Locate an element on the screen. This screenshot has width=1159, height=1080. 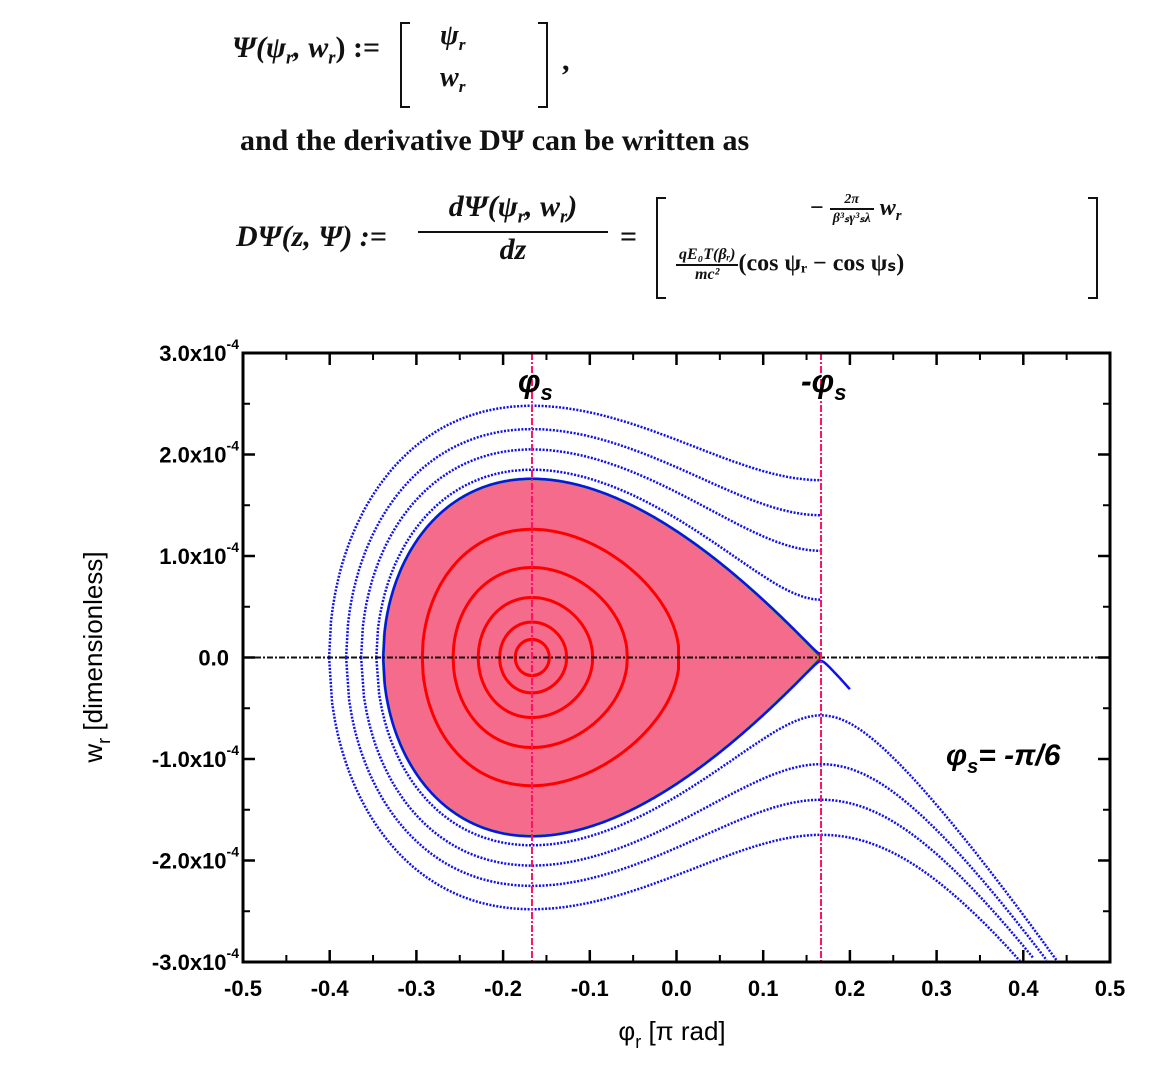
phi-s-label: φs is located at coordinates (535, 384).